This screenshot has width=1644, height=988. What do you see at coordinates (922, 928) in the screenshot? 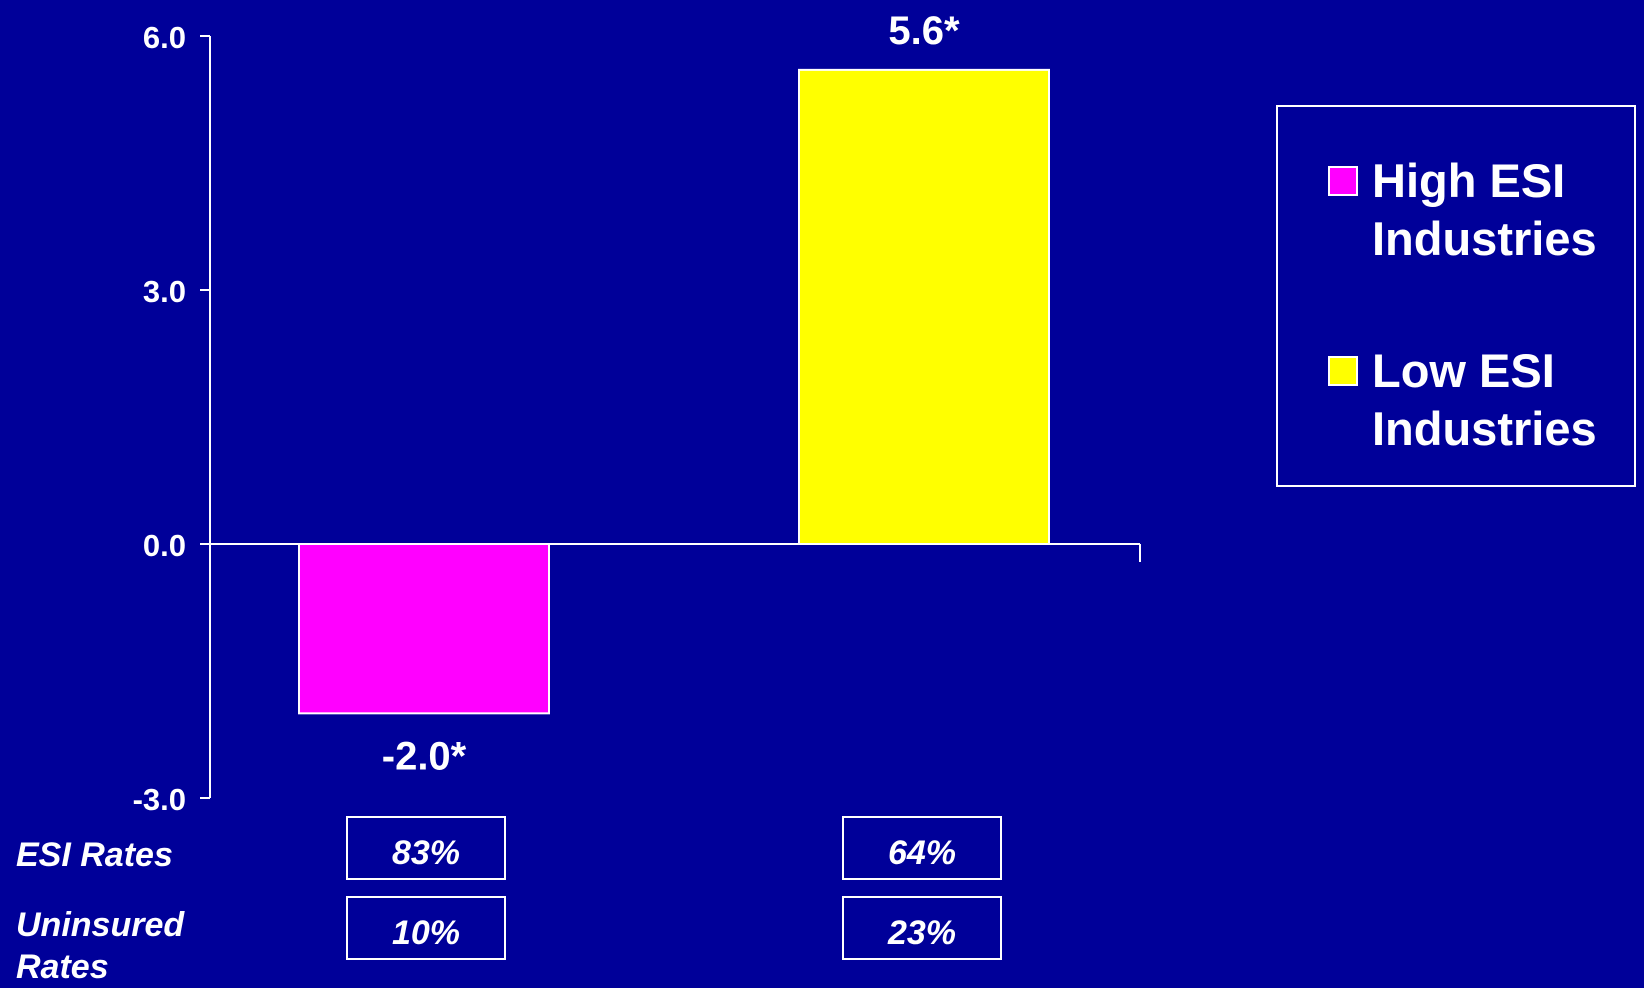
I see `uninsured-rate-low-esi: 23%` at bounding box center [922, 928].